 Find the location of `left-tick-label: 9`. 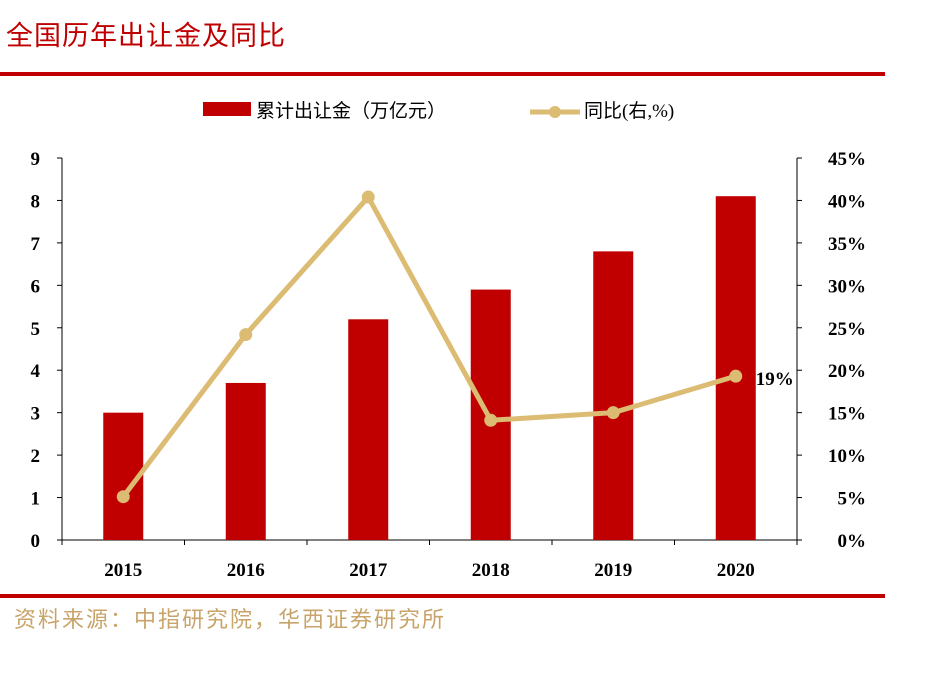

left-tick-label: 9 is located at coordinates (36, 159).